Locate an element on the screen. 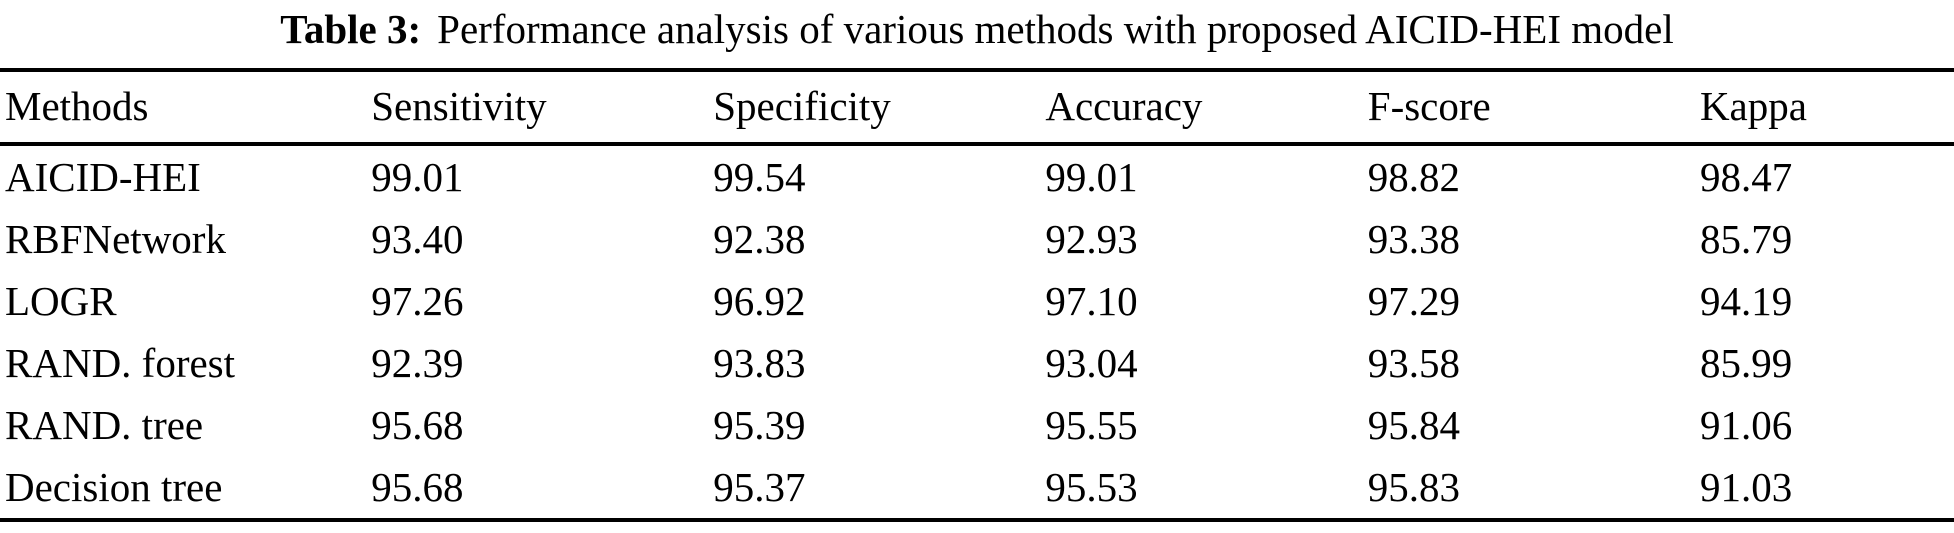 The width and height of the screenshot is (1954, 533). cell-fscore: 93.58 is located at coordinates (1414, 363).